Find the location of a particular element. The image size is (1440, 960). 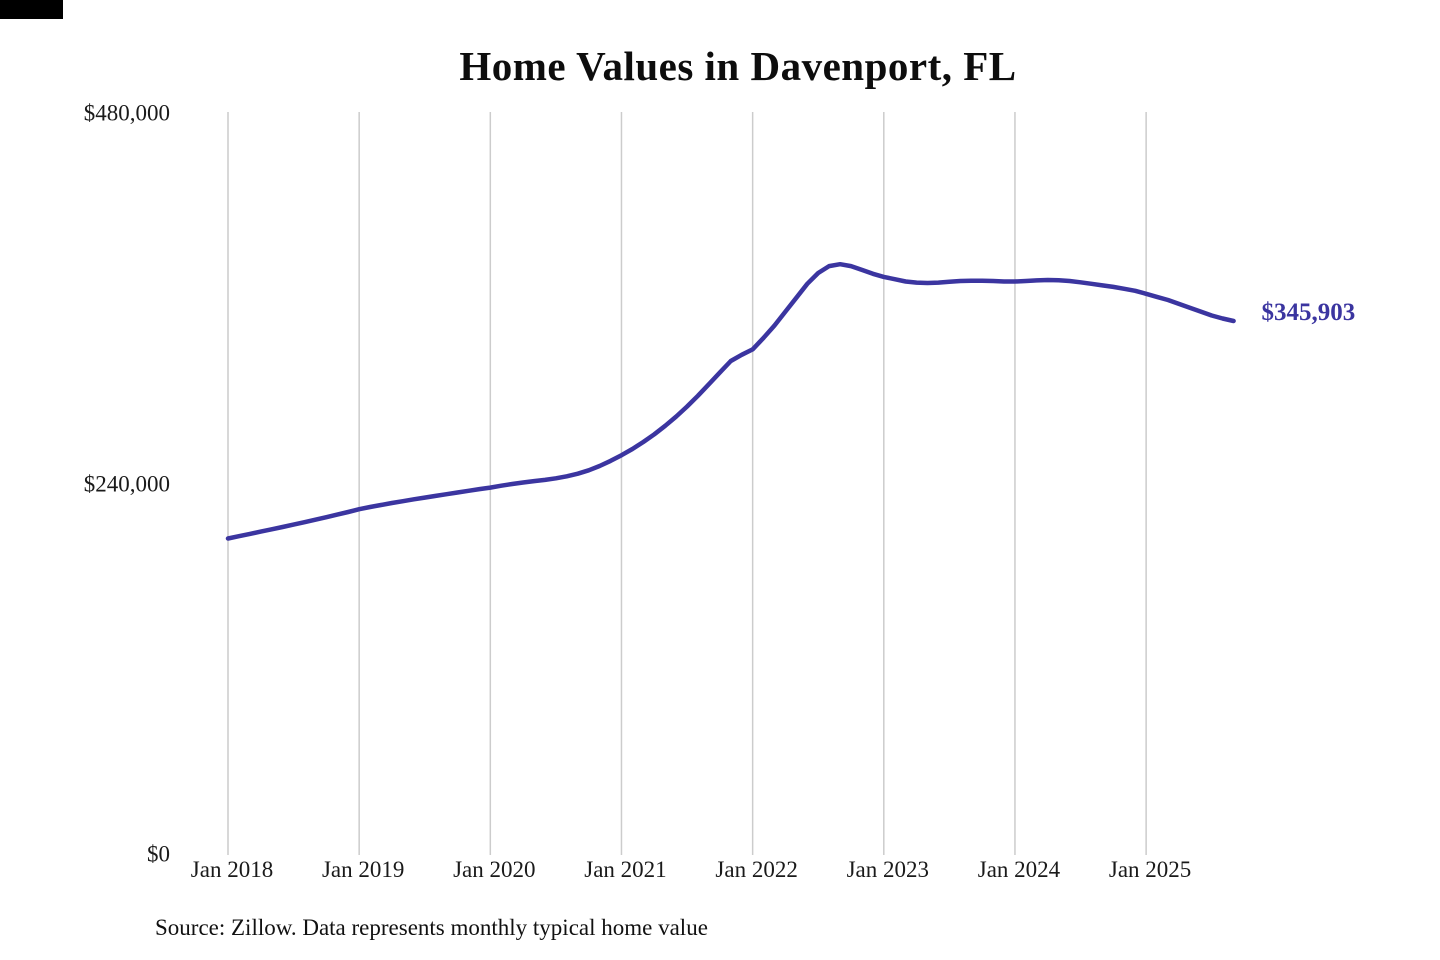

x-axis-tick-label: Jan 2024 is located at coordinates (1019, 869).